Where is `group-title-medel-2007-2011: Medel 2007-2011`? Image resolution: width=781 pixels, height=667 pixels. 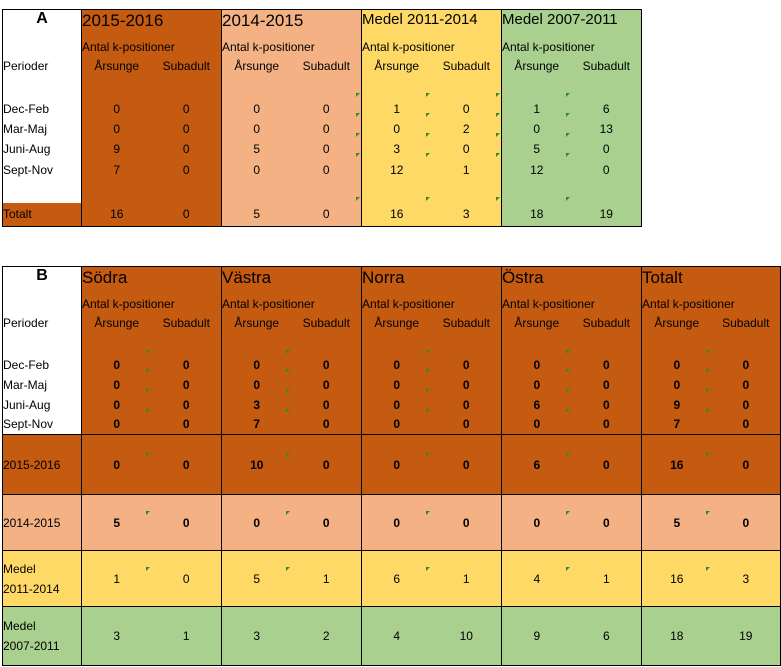
group-title-medel-2007-2011: Medel 2007-2011 is located at coordinates (571, 24).